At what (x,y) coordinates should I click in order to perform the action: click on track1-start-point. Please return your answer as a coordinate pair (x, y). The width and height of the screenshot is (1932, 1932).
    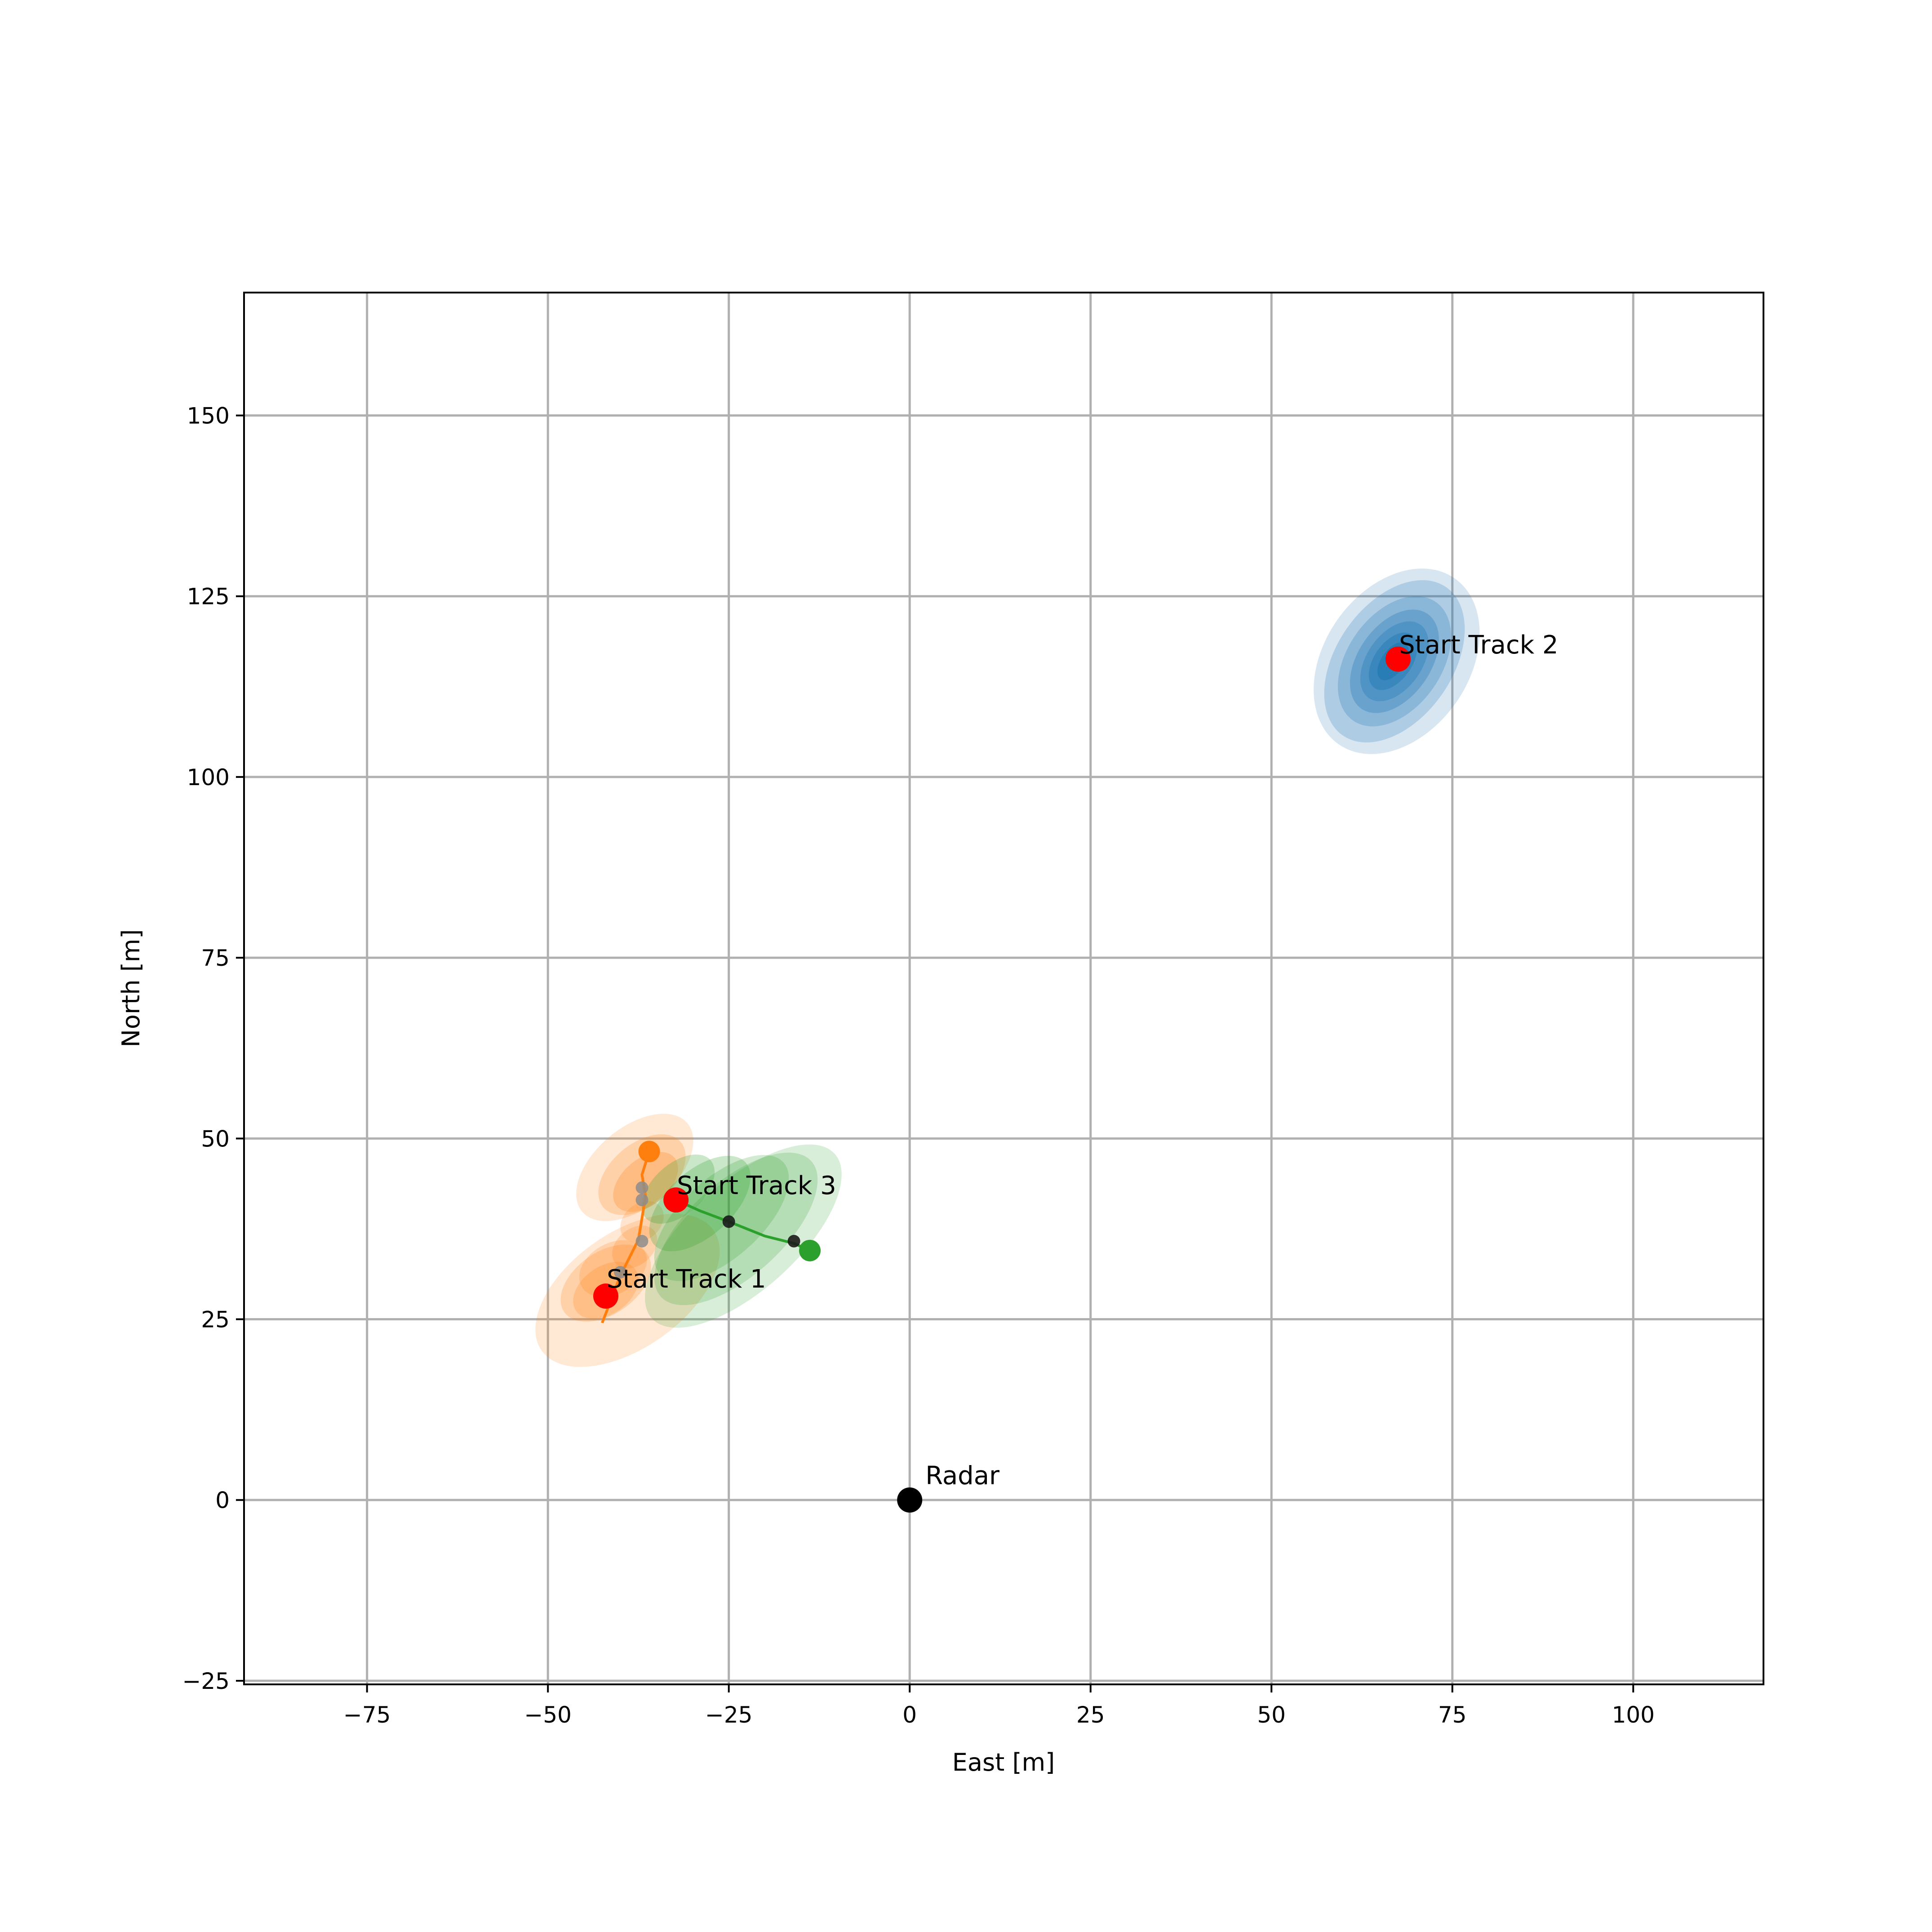
    Looking at the image, I should click on (605, 1296).